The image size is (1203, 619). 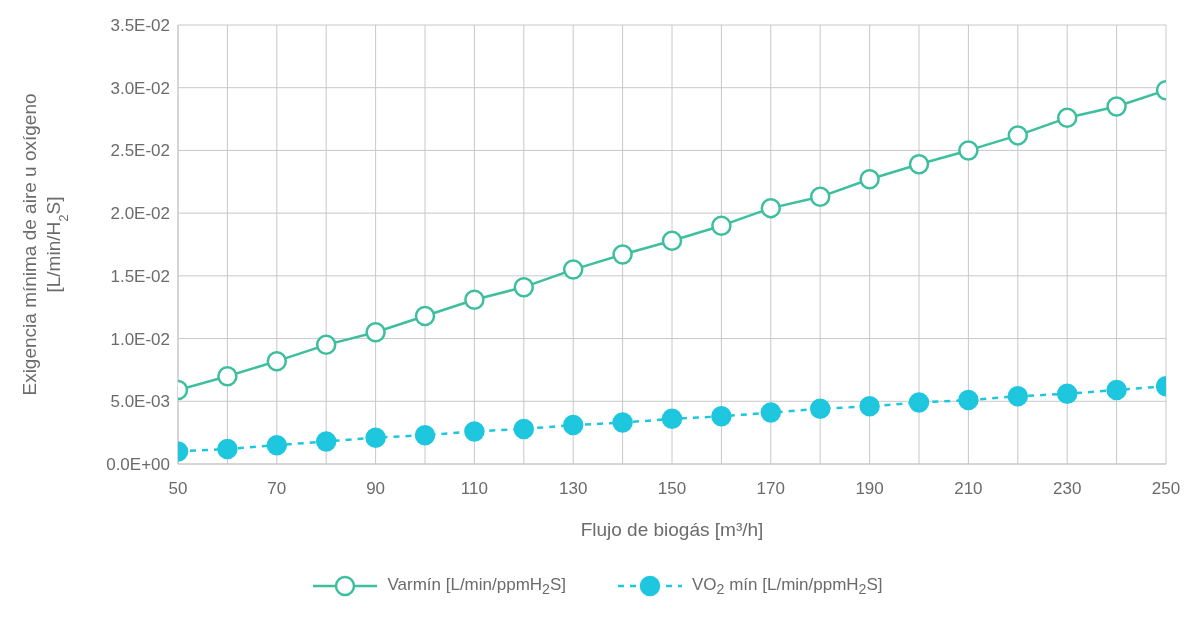 I want to click on y-tick-label: 1.0E-02, so click(x=140, y=339).